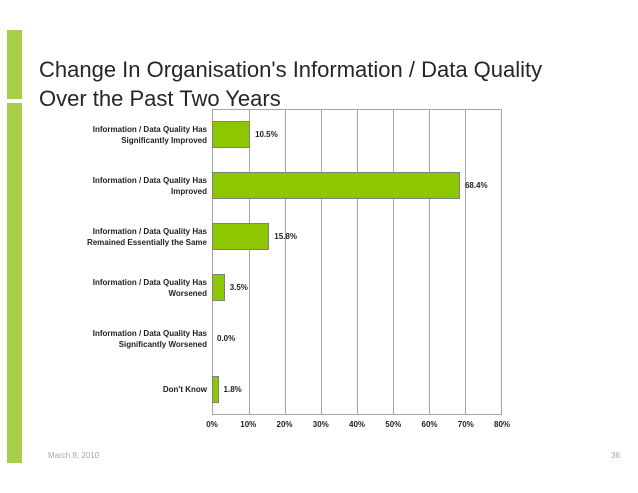 This screenshot has height=493, width=638. Describe the element at coordinates (429, 424) in the screenshot. I see `x-tick-label: 60%` at that location.